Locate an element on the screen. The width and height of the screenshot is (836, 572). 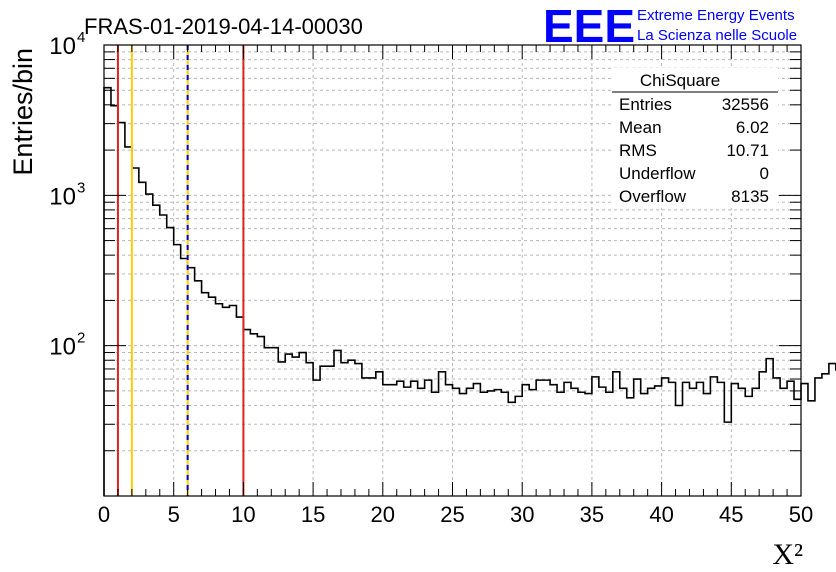
x-tick-label: 0 is located at coordinates (104, 514).